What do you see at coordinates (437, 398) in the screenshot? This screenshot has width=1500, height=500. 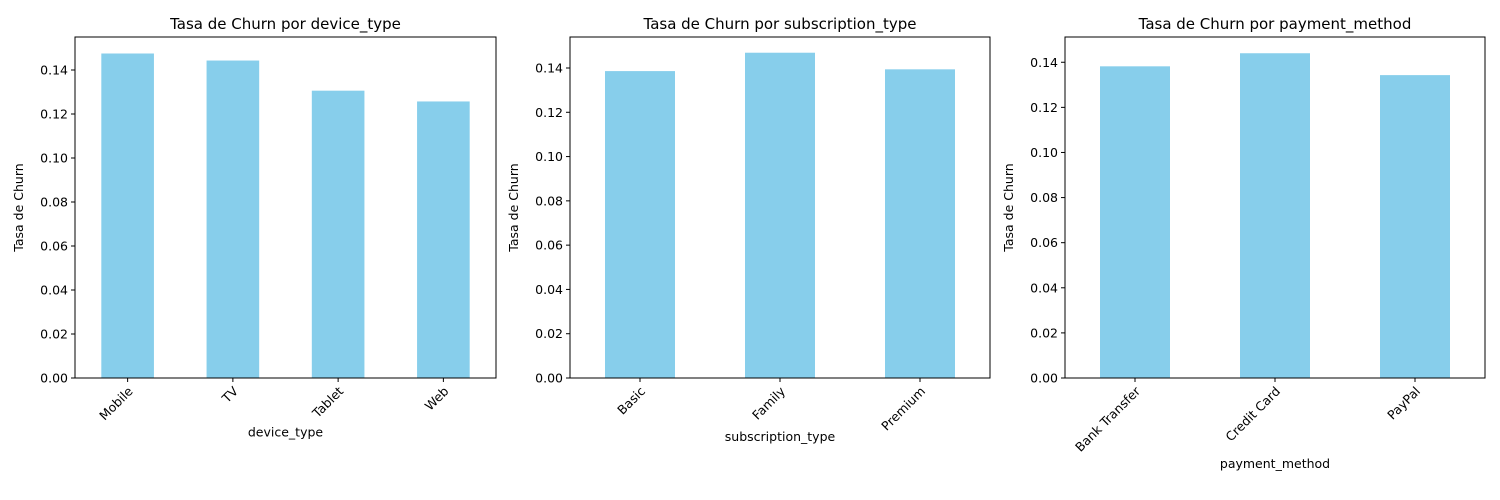 I see `x-tick-label: Web` at bounding box center [437, 398].